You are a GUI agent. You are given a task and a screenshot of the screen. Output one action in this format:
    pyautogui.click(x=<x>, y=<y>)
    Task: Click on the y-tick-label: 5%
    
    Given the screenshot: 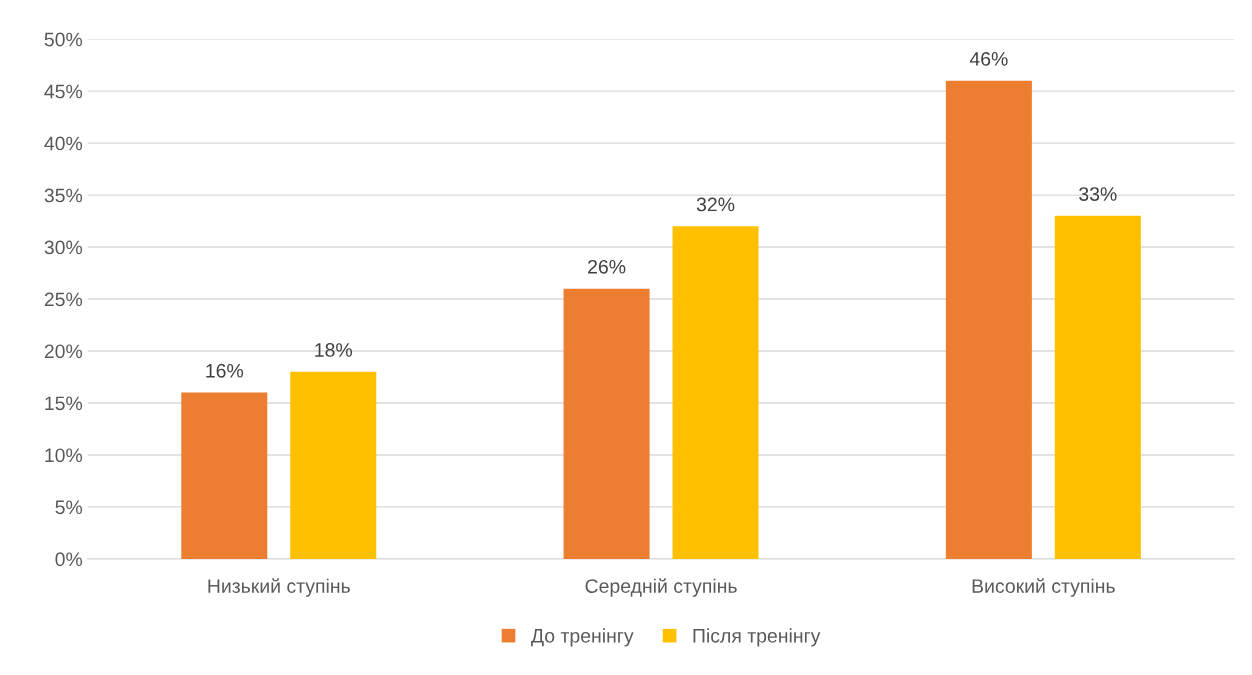 What is the action you would take?
    pyautogui.click(x=69, y=507)
    